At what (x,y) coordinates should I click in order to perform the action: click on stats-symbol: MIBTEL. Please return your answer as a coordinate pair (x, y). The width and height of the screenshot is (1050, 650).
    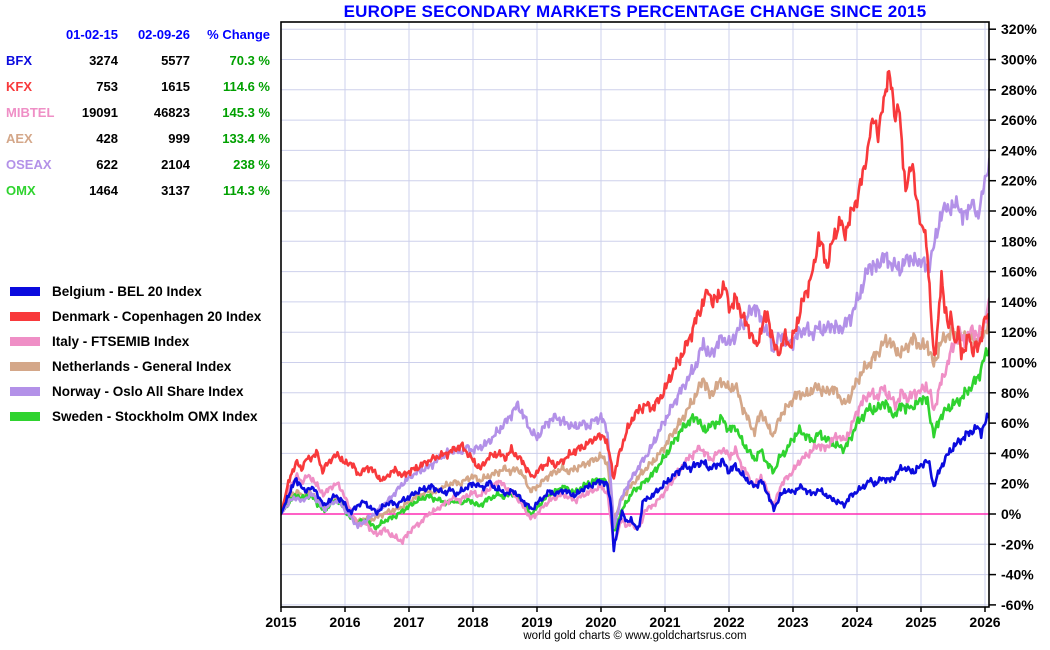
    Looking at the image, I should click on (30, 112).